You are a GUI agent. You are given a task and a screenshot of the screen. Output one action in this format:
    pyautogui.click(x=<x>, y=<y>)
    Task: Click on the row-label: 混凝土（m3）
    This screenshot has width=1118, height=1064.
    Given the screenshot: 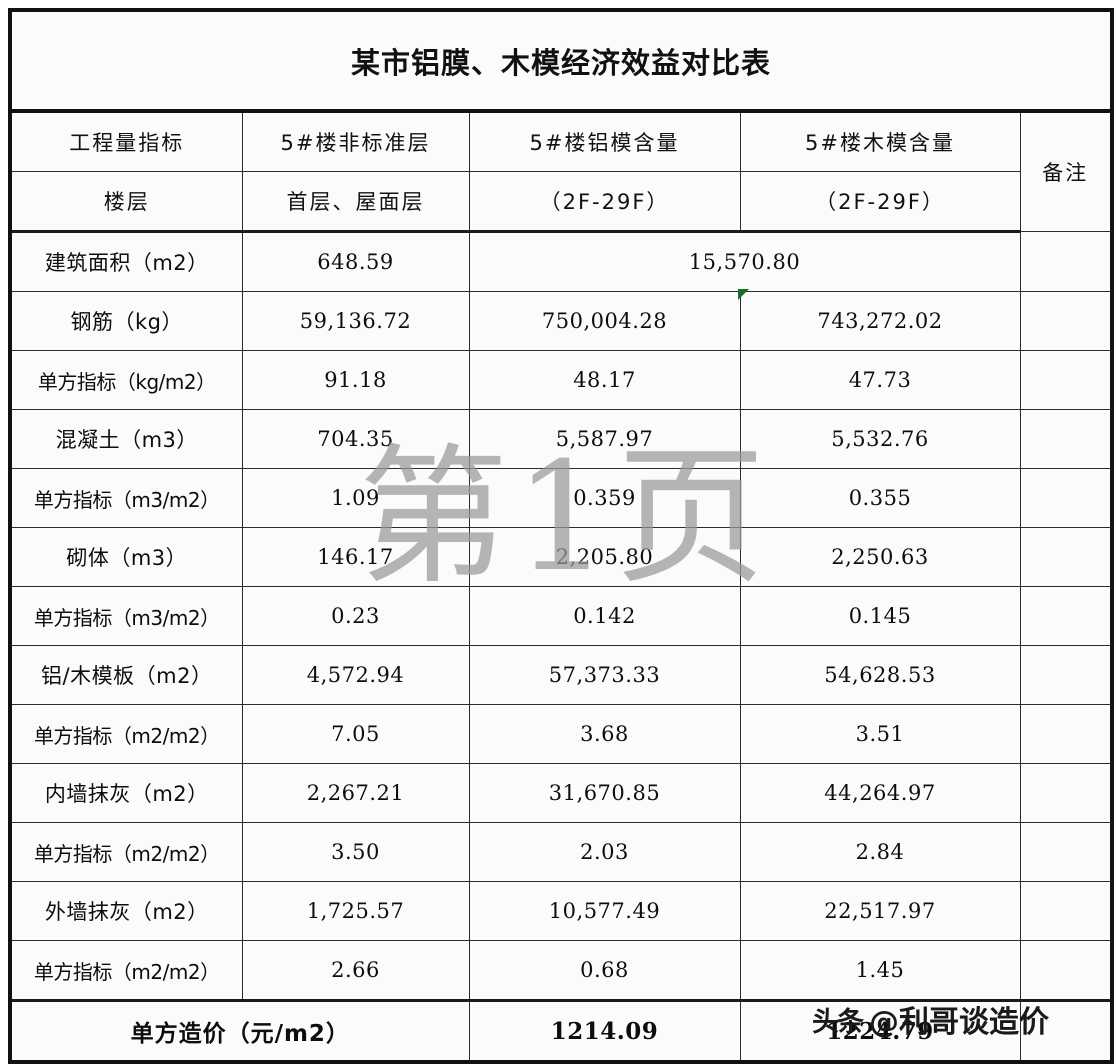 What is the action you would take?
    pyautogui.click(x=126, y=439)
    